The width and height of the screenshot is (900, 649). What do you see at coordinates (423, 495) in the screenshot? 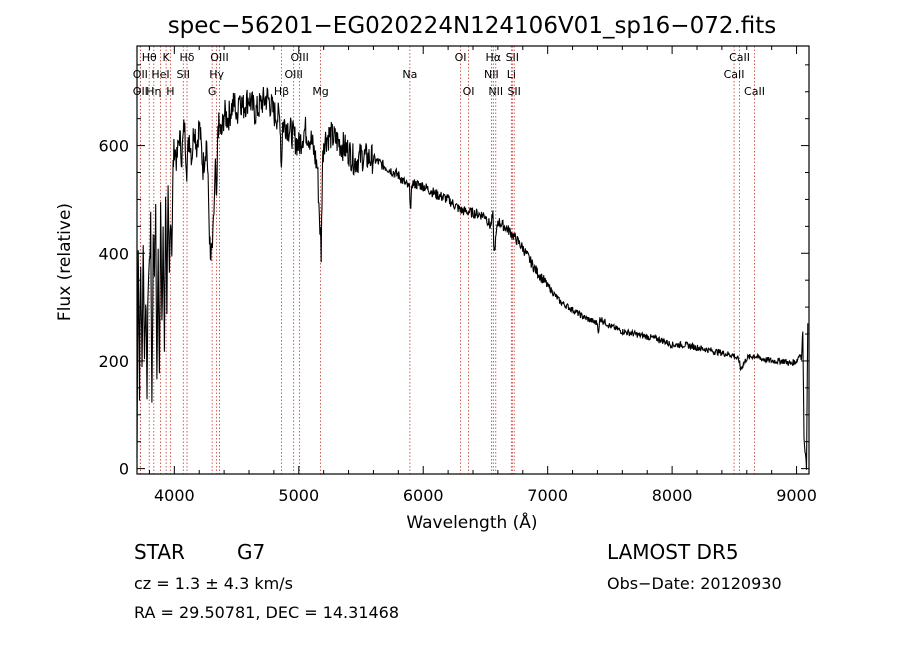
I see `x-tick-label: 6000` at bounding box center [423, 495].